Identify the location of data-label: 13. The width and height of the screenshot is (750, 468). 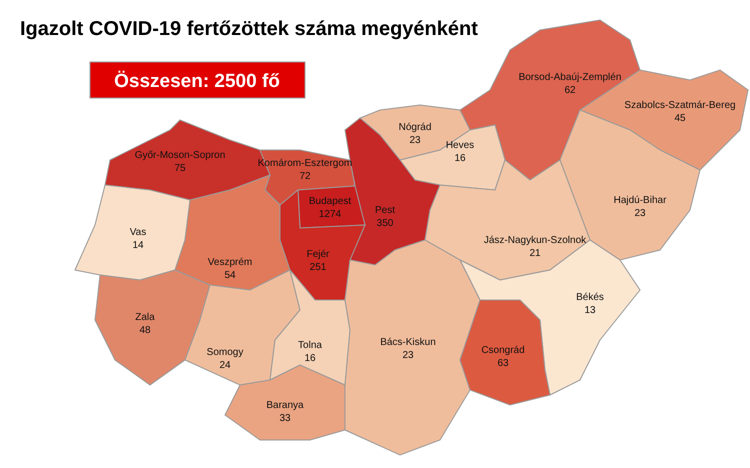
(590, 310).